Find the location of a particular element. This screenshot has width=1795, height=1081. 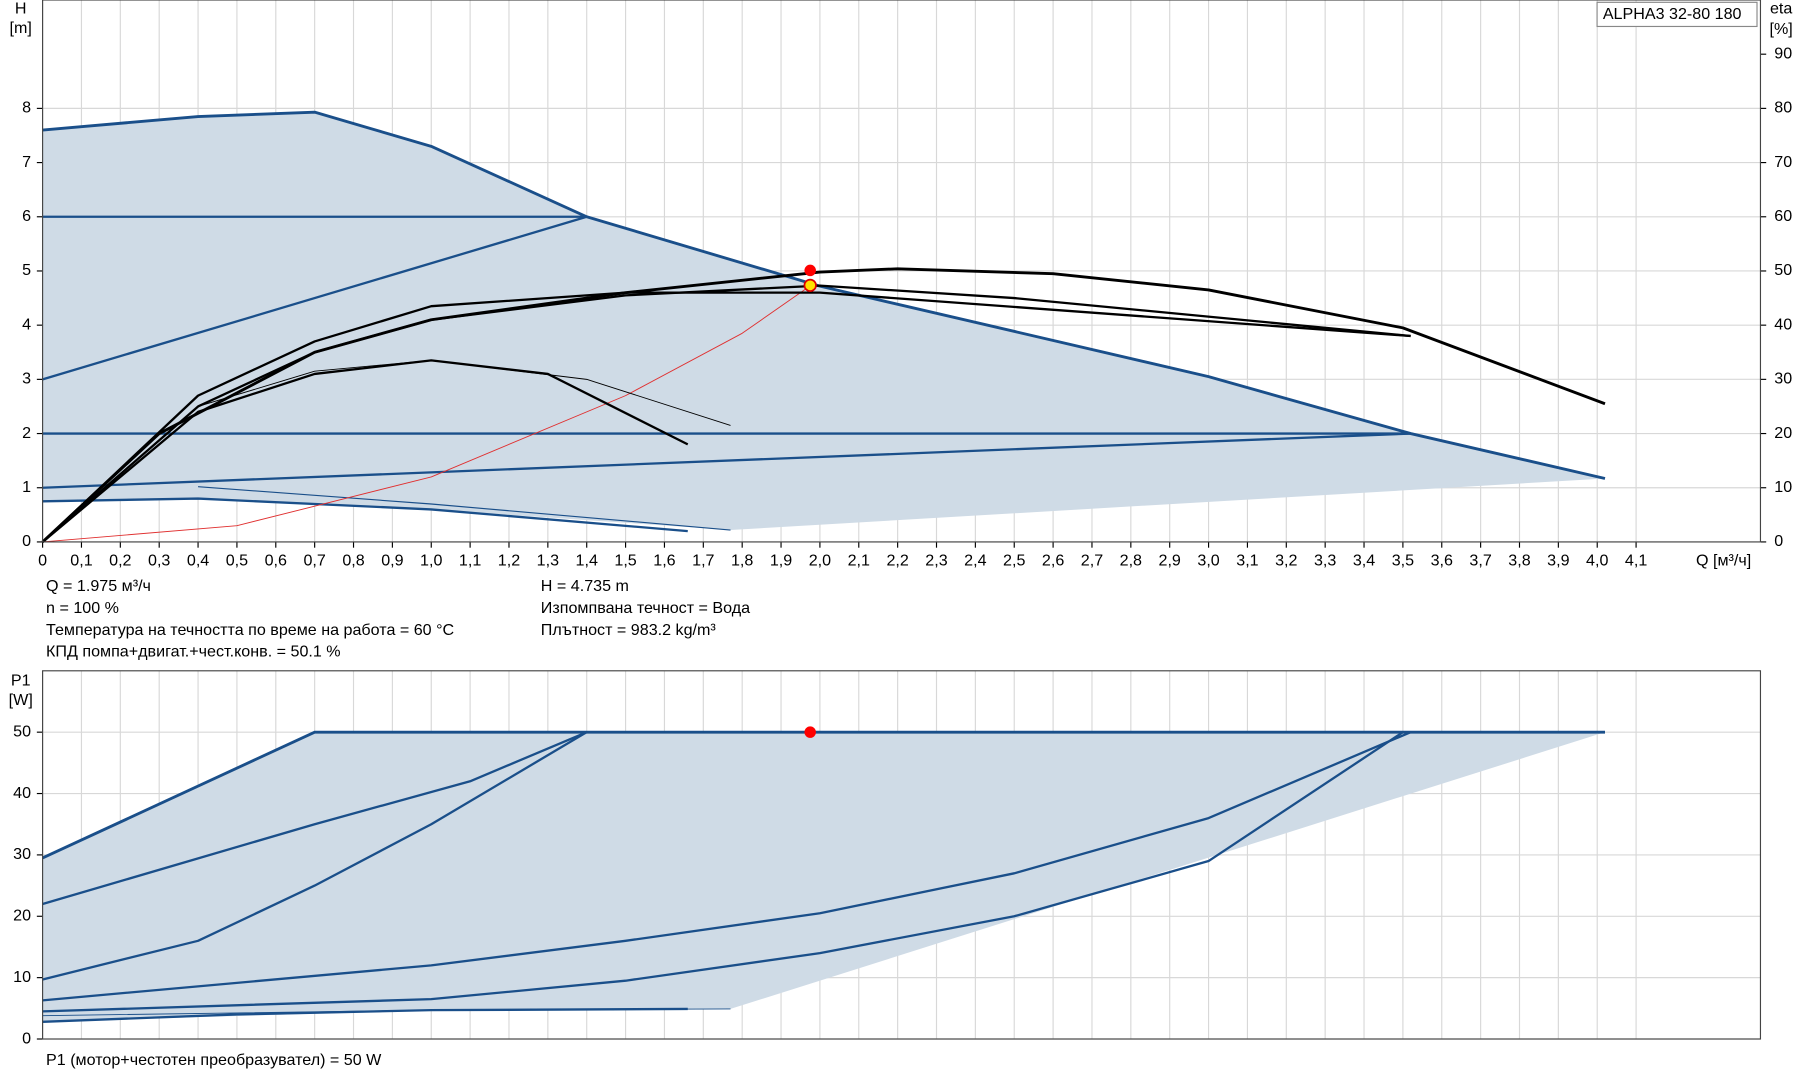

y-tick-label: 0 is located at coordinates (26, 541).